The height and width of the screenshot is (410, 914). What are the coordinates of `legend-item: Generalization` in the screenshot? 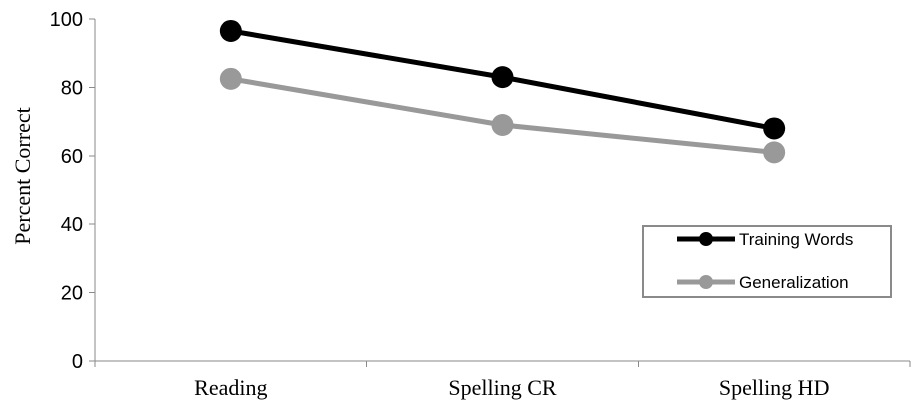 It's located at (763, 282).